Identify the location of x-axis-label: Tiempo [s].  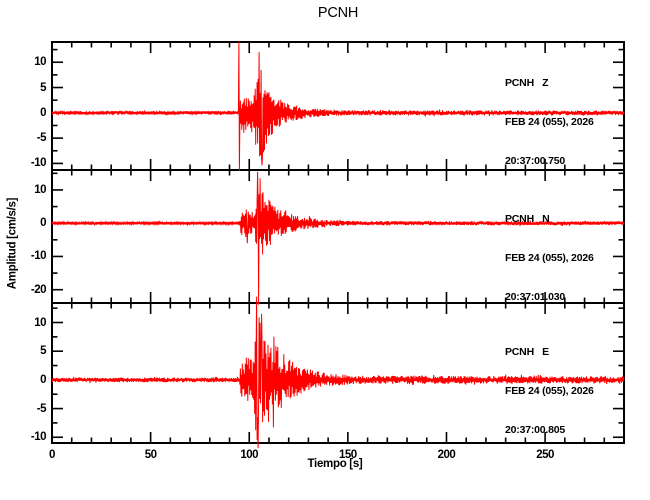
(335, 464).